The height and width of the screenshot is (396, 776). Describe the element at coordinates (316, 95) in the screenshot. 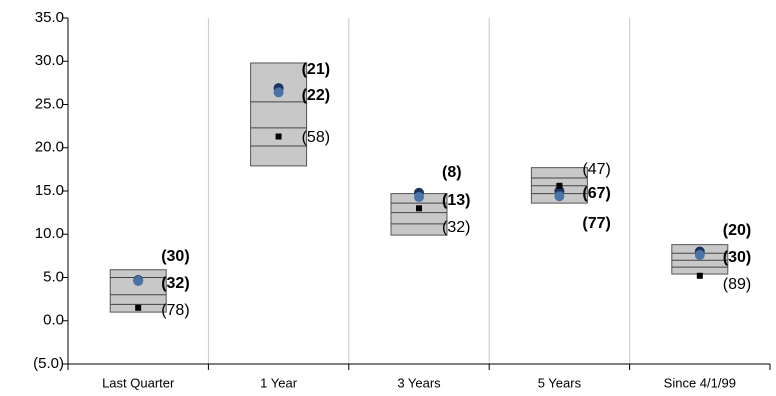

I see `rank-label: (22)` at that location.